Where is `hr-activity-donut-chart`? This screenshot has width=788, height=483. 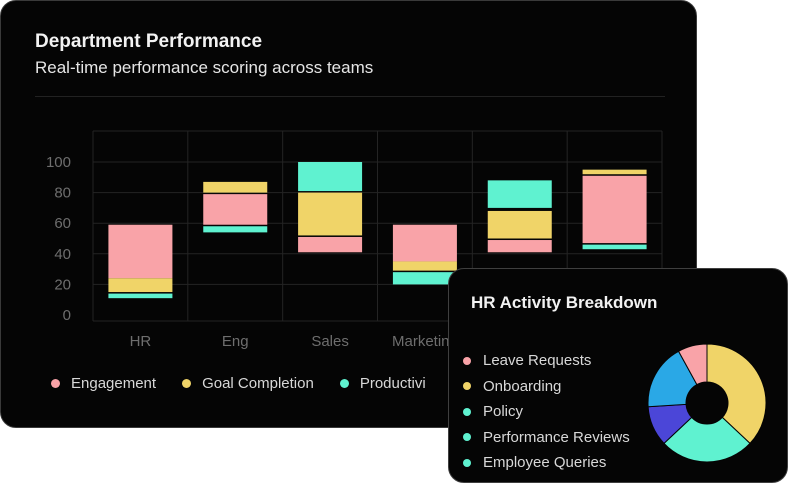 hr-activity-donut-chart is located at coordinates (707, 403).